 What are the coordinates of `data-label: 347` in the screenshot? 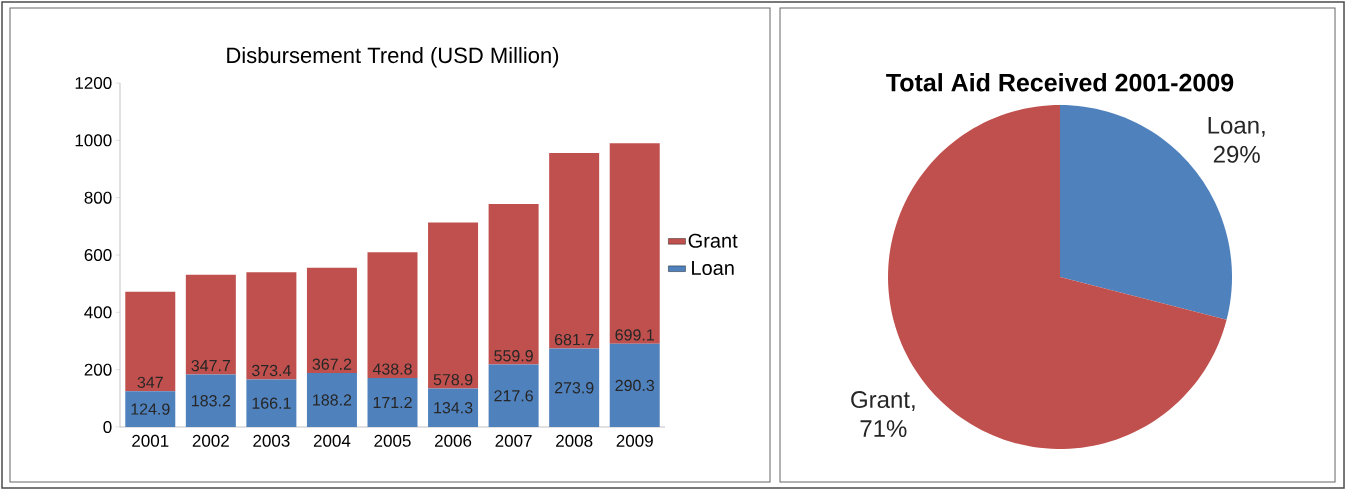 It's located at (150, 382).